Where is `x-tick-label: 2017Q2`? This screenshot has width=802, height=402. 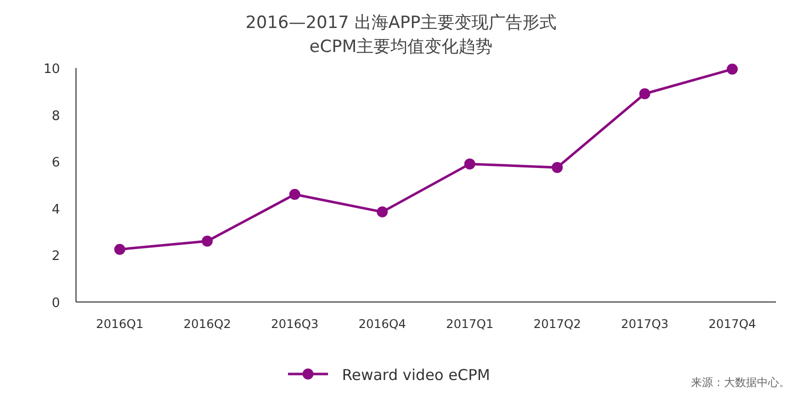 x-tick-label: 2017Q2 is located at coordinates (557, 324).